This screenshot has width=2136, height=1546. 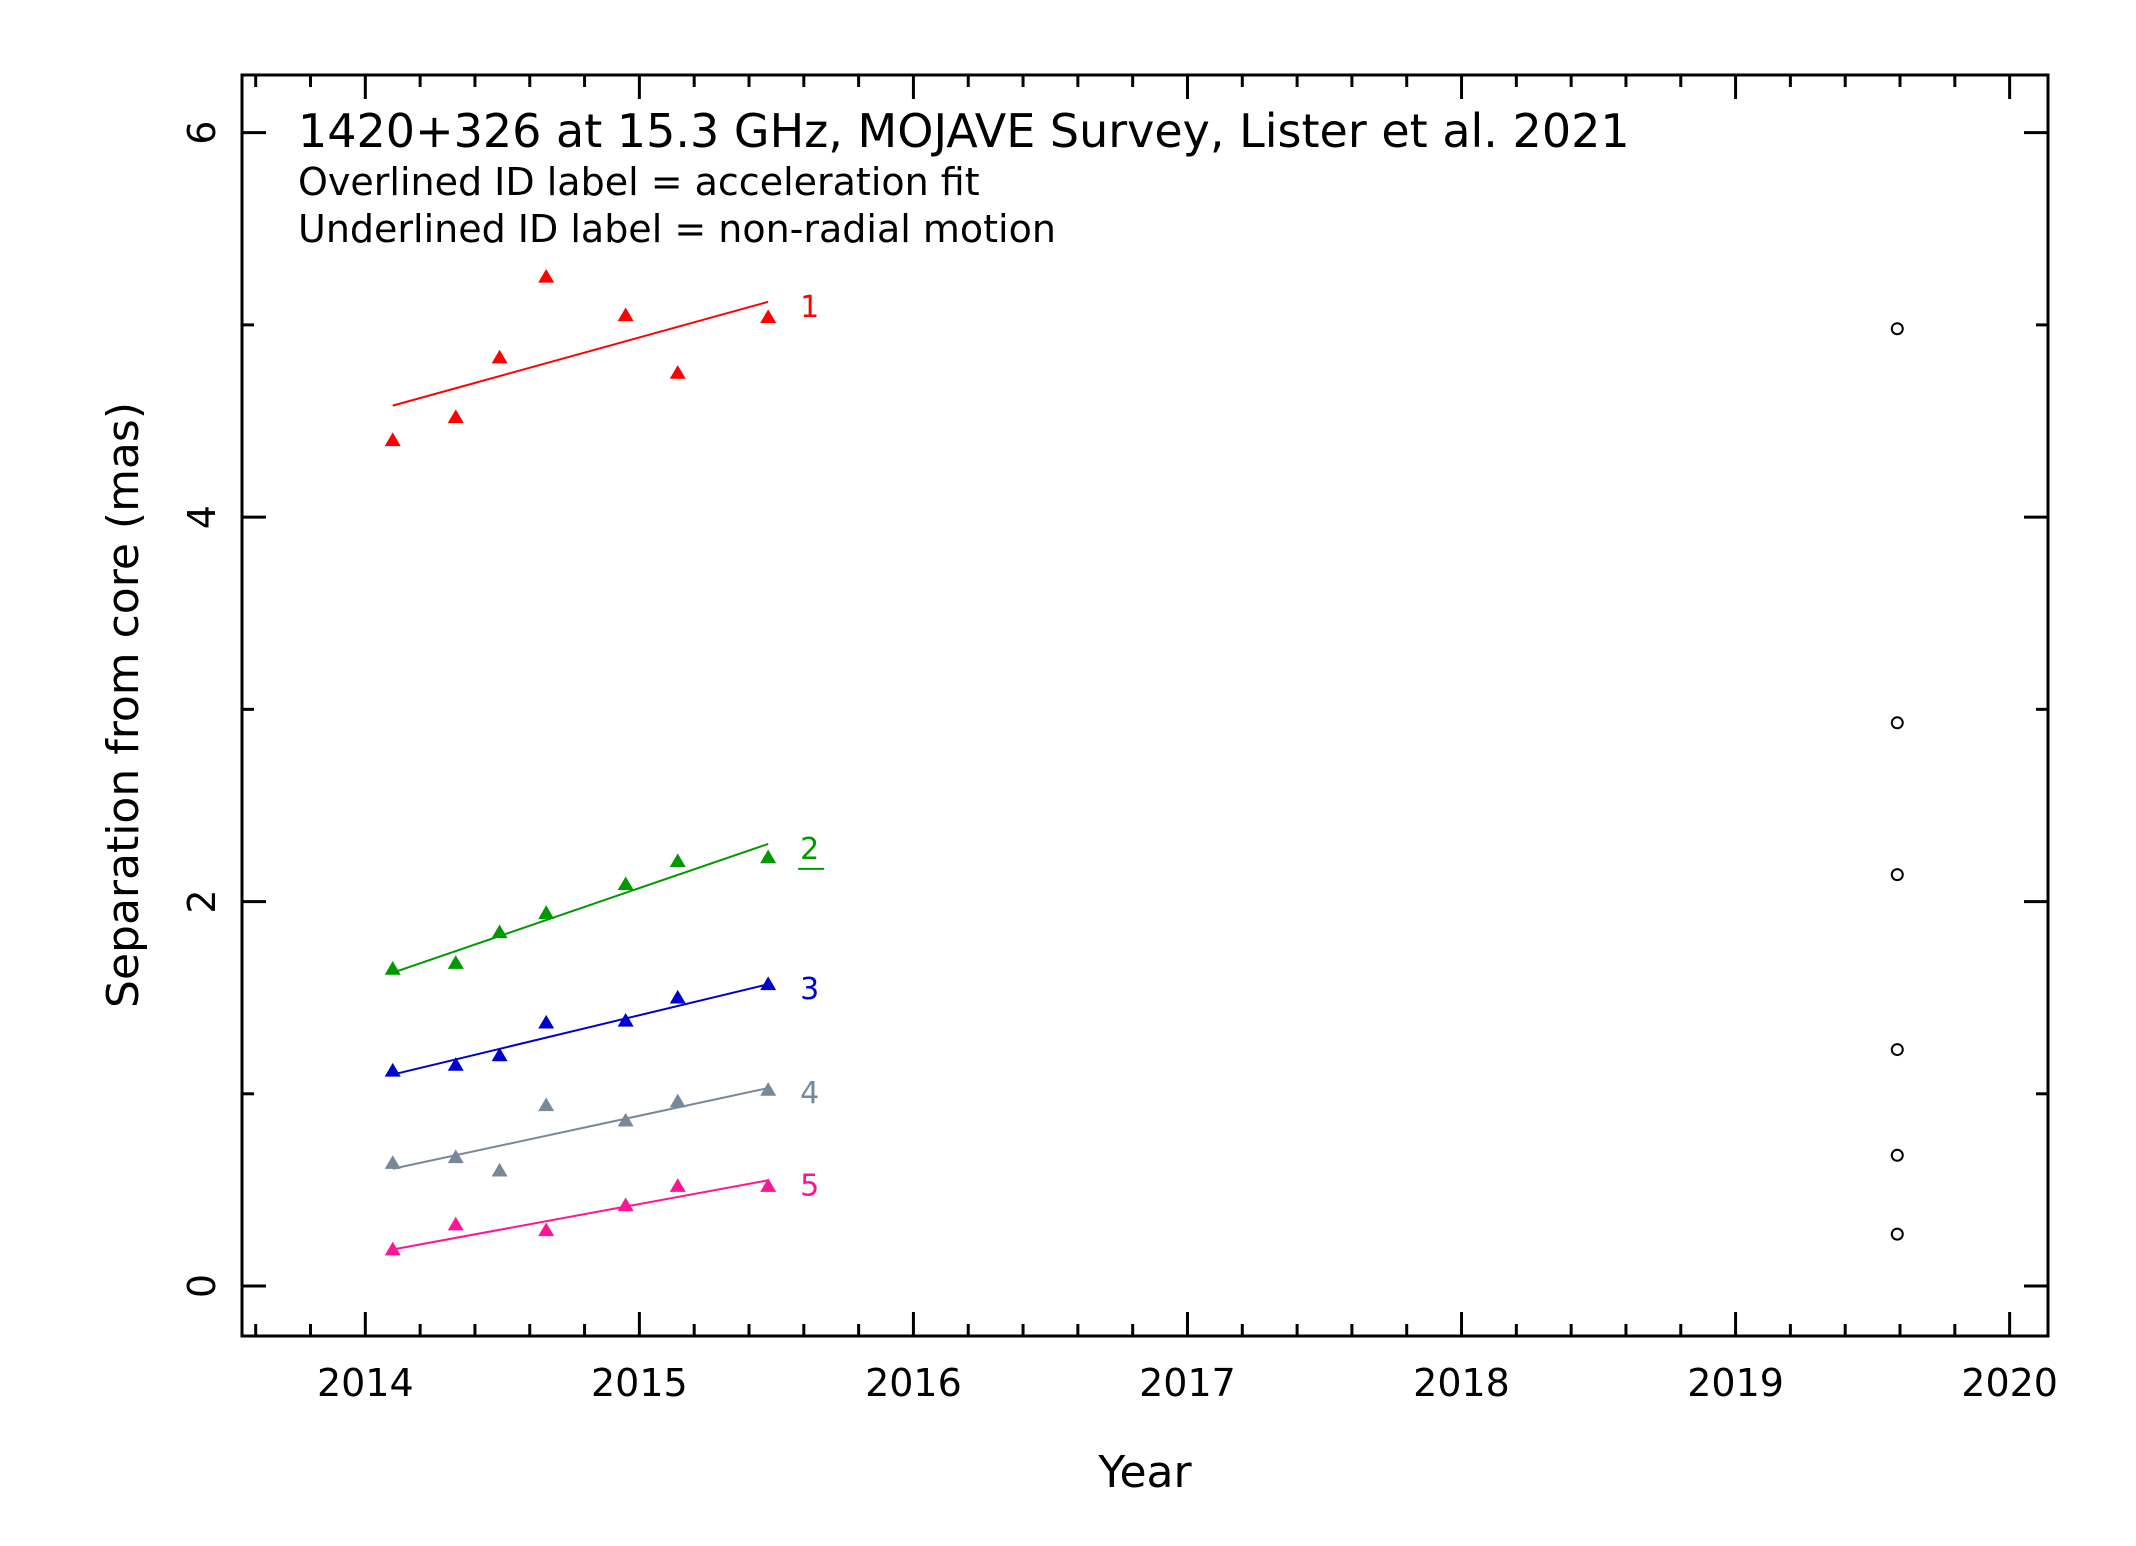 What do you see at coordinates (1735, 1383) in the screenshot?
I see `x-tick-label: 2019` at bounding box center [1735, 1383].